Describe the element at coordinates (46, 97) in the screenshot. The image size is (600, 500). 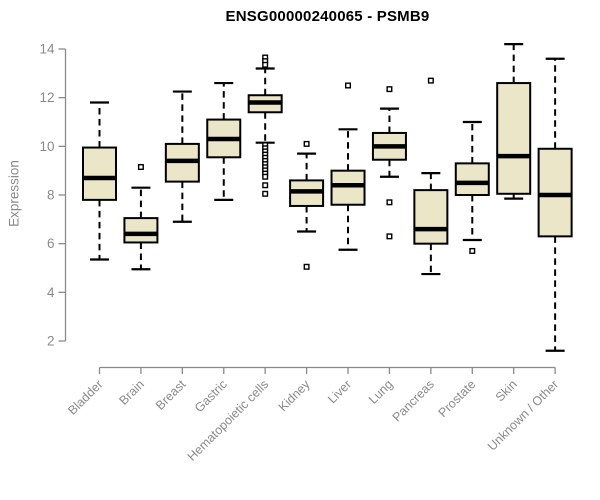
I see `y-tick-label: 12` at that location.